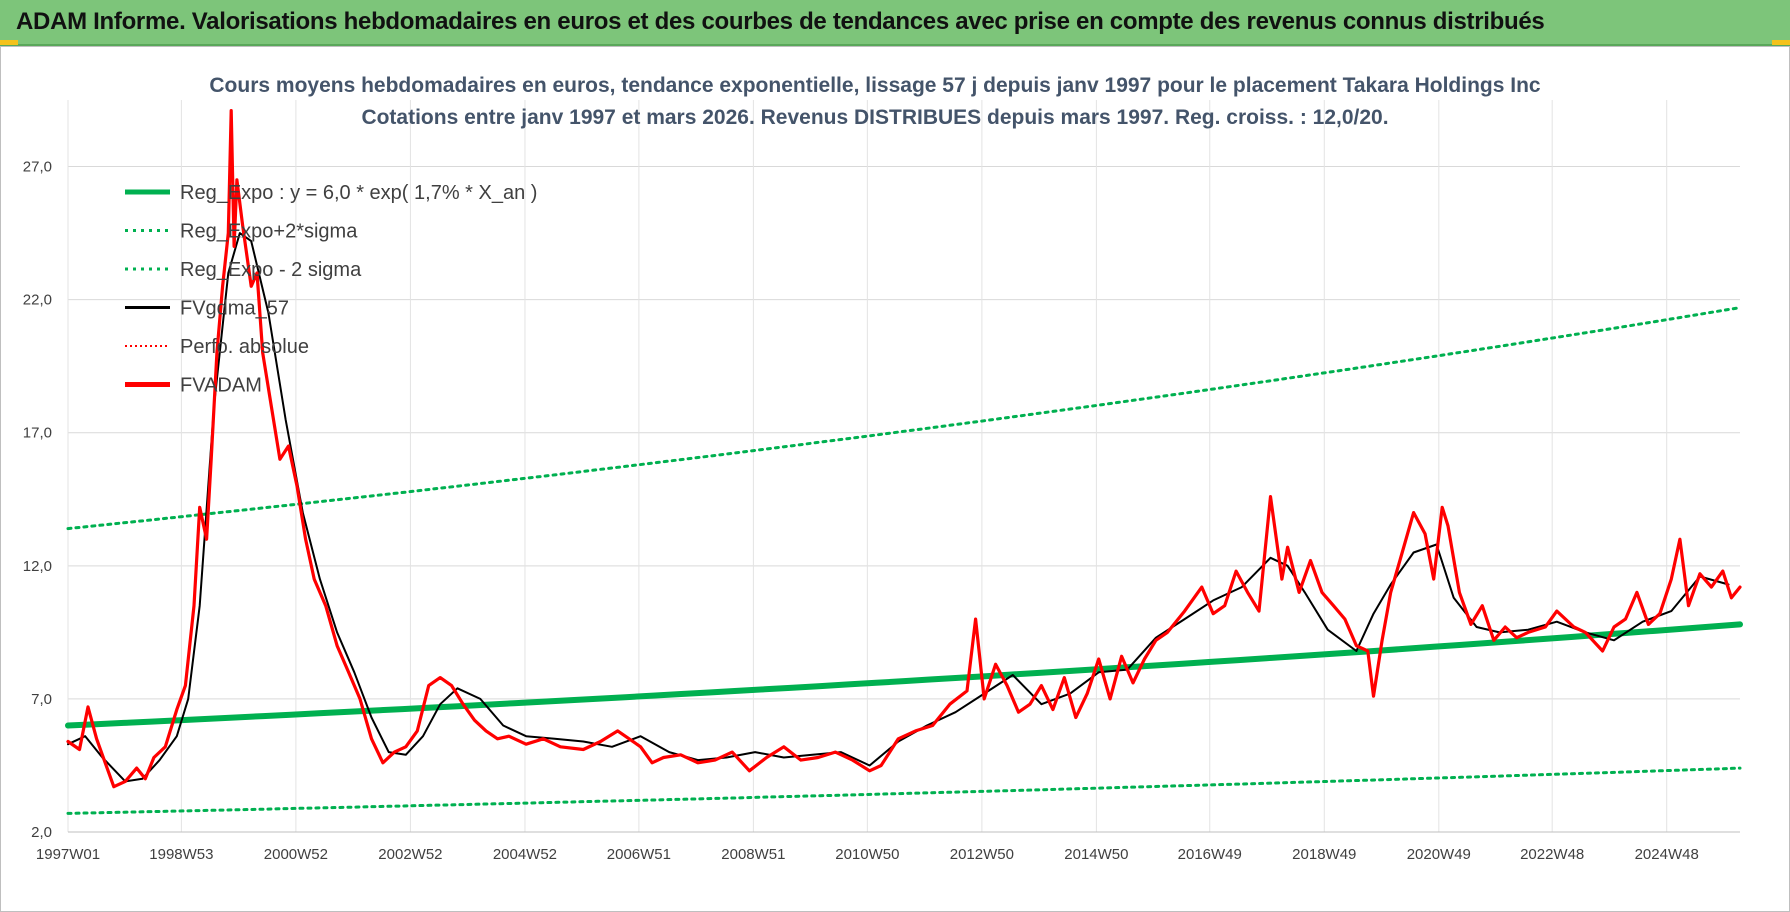  What do you see at coordinates (1096, 854) in the screenshot?
I see `x-tick-label: 2014W50` at bounding box center [1096, 854].